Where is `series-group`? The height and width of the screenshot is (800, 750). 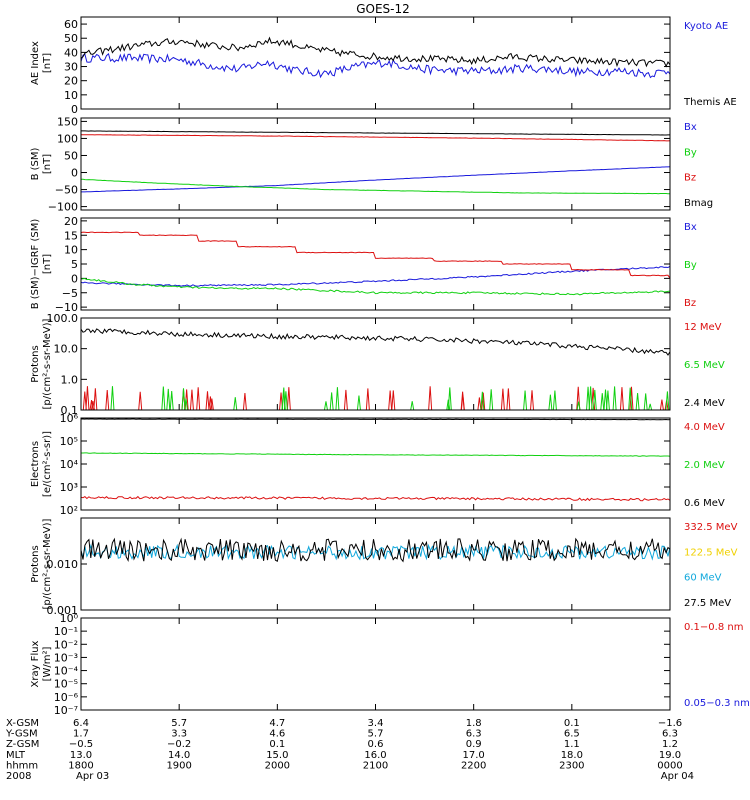
series-group is located at coordinates (375, 369).